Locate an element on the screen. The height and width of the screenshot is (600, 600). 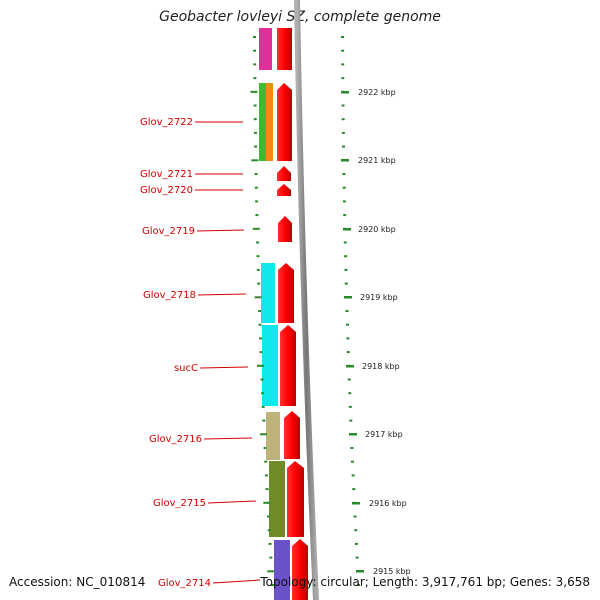
outer-ticks is located at coordinates (352, 311).